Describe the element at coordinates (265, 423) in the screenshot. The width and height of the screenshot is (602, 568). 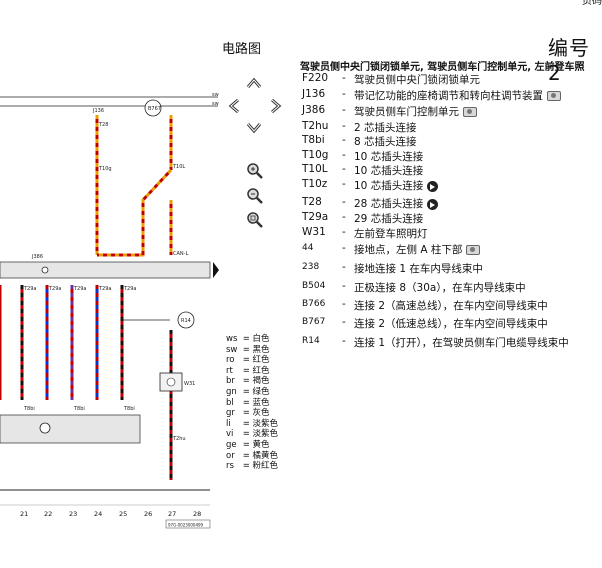
I see `wire-color-name: 淡紫色` at that location.